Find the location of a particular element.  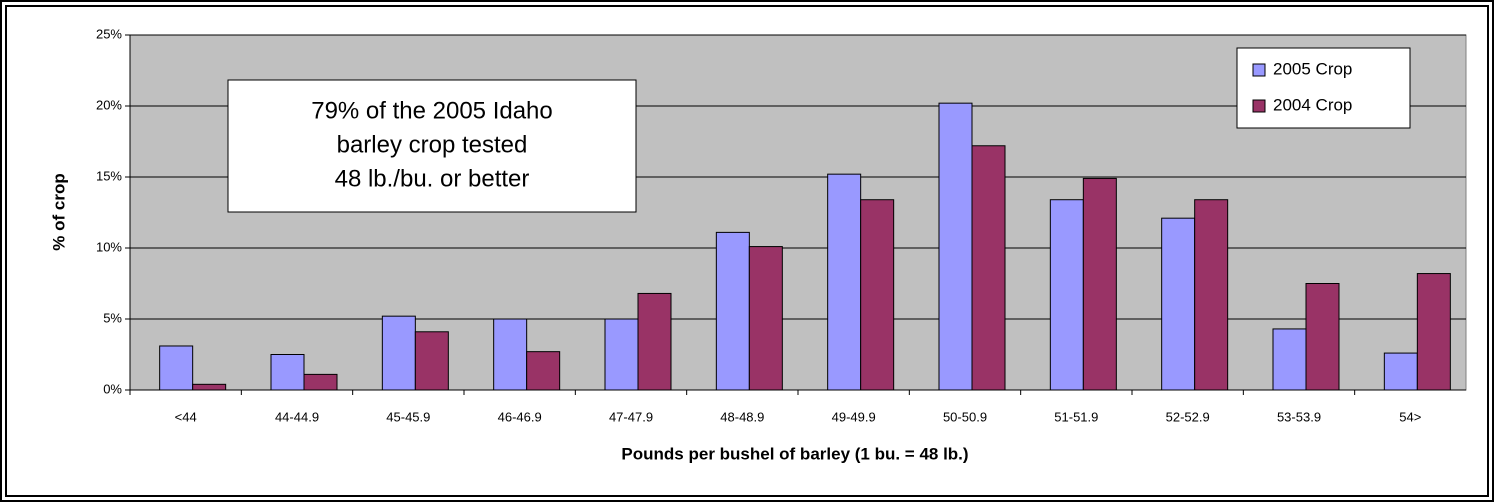

legend-label: 2004 Crop is located at coordinates (1312, 104).